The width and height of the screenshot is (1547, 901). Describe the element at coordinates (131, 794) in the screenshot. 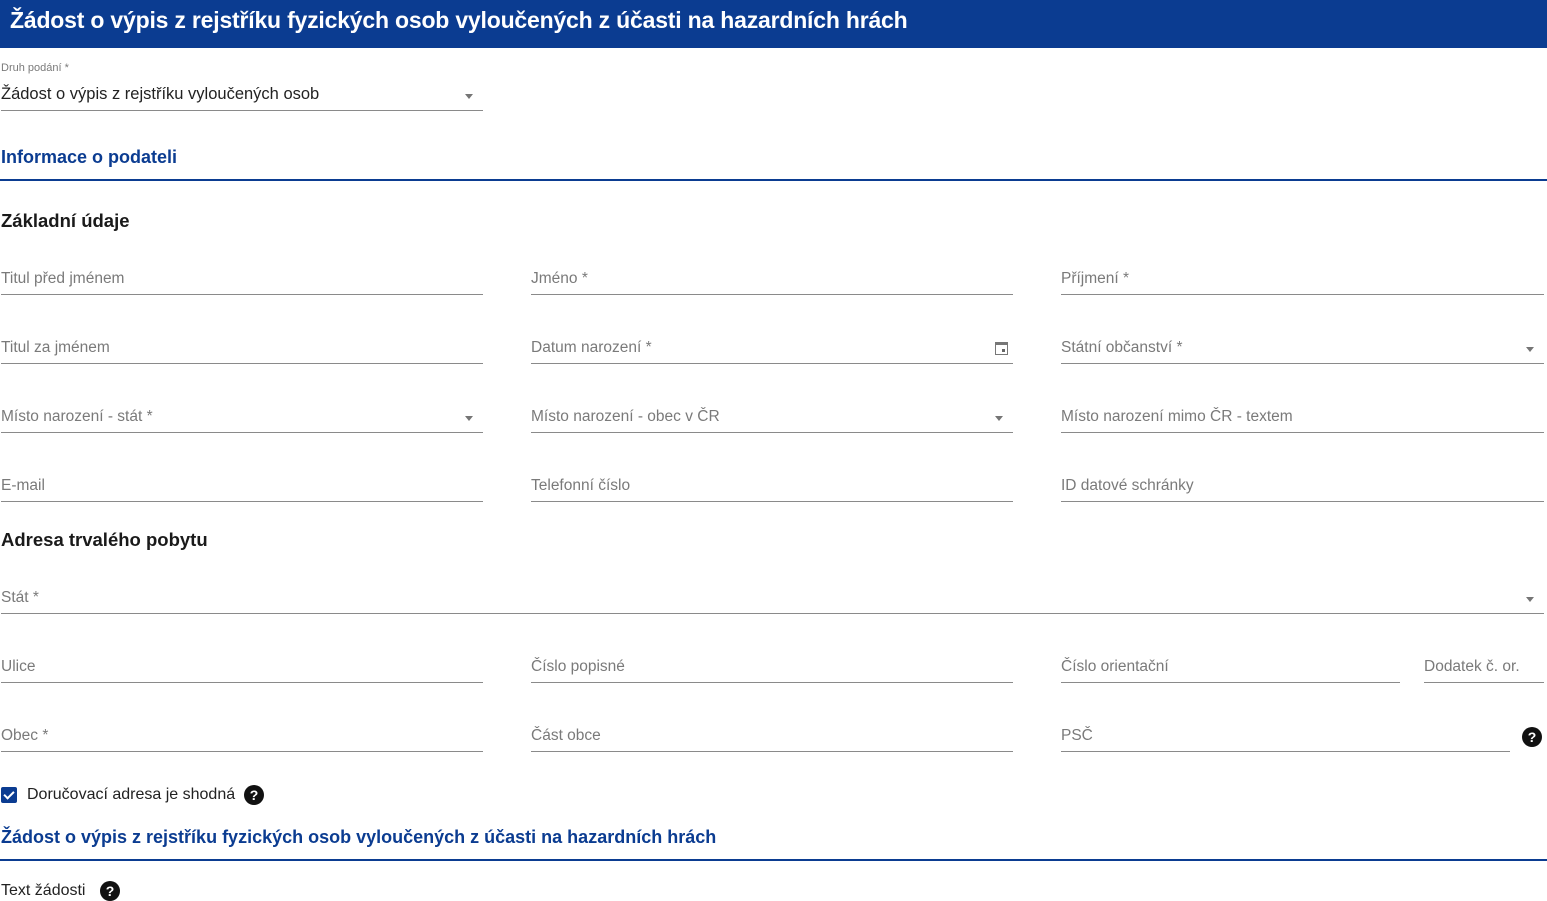

I see `delivery-same-label: Doručovací adresa je shodná` at that location.